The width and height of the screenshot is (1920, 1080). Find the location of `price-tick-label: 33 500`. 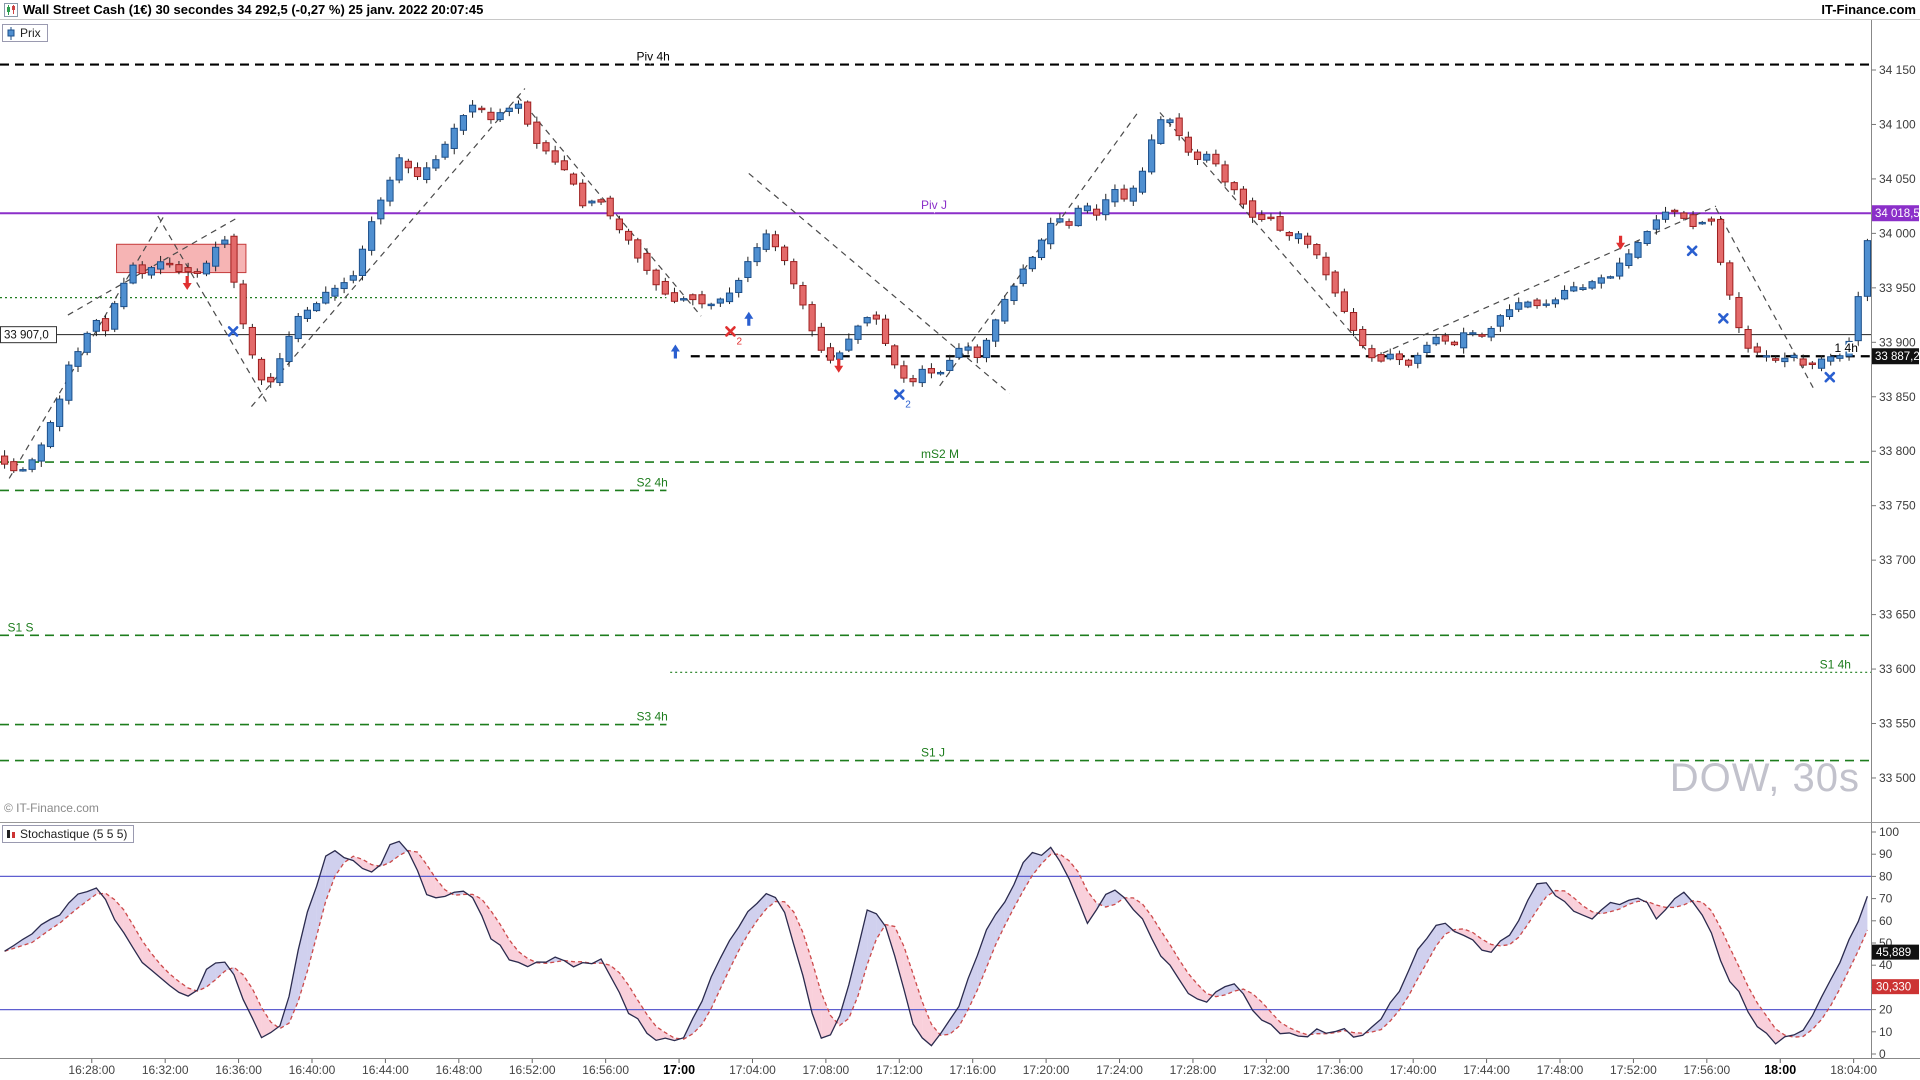

price-tick-label: 33 500 is located at coordinates (1897, 778).